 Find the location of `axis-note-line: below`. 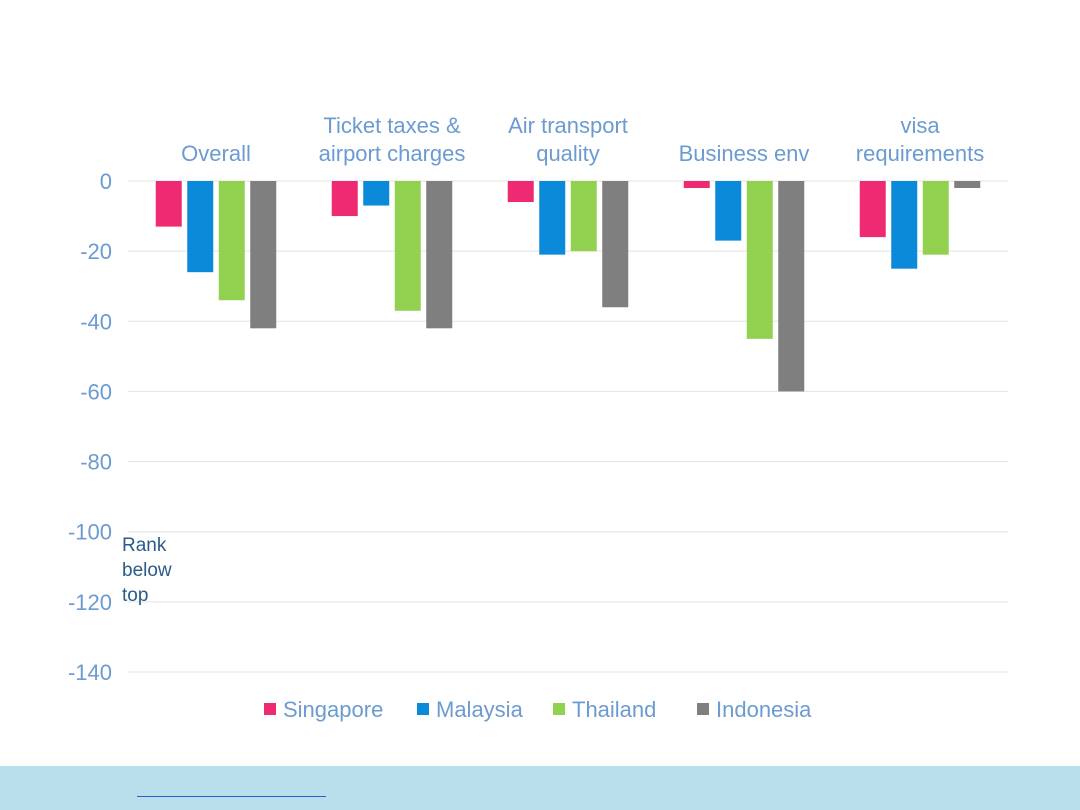

axis-note-line: below is located at coordinates (147, 570).